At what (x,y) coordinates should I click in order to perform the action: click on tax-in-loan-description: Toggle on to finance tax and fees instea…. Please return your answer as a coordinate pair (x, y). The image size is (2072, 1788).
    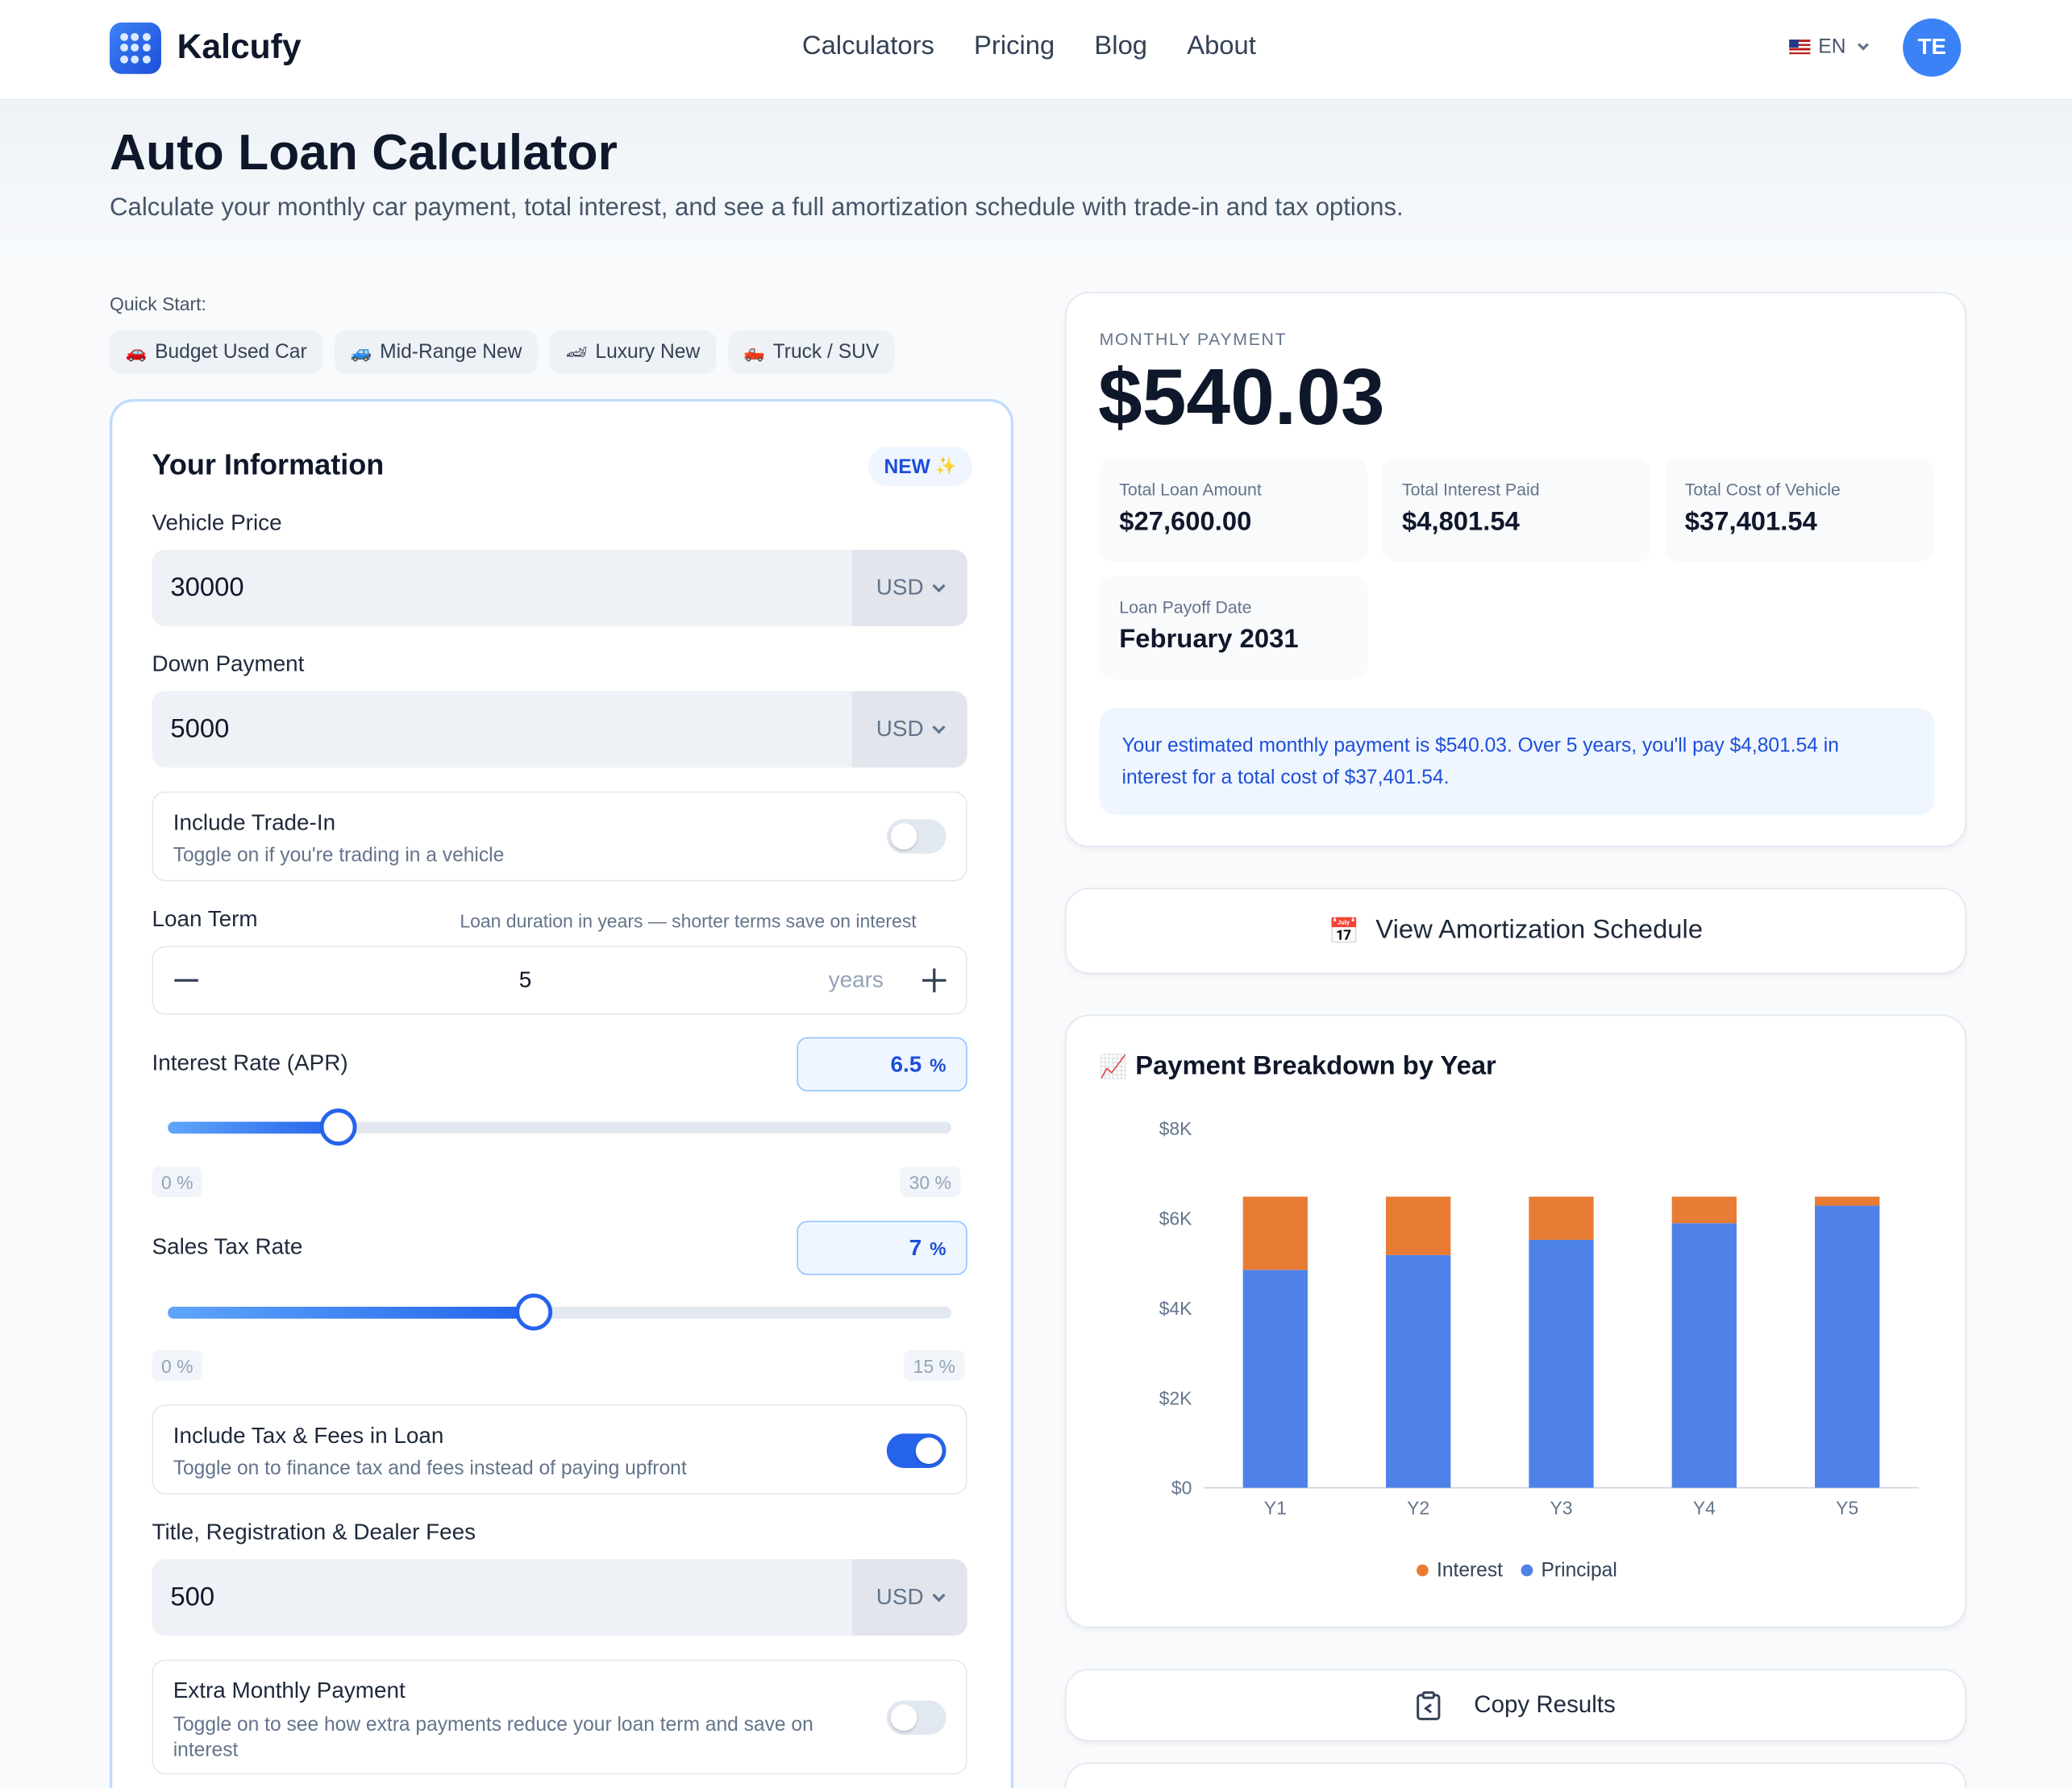
    Looking at the image, I should click on (430, 1468).